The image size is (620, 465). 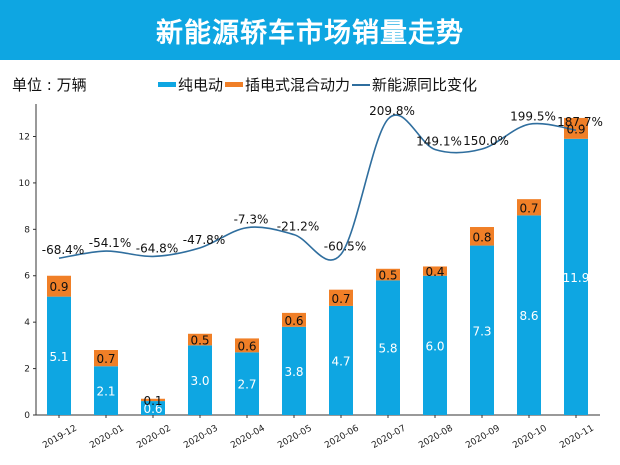 What do you see at coordinates (295, 437) in the screenshot?
I see `x-tick-label: 2020-05` at bounding box center [295, 437].